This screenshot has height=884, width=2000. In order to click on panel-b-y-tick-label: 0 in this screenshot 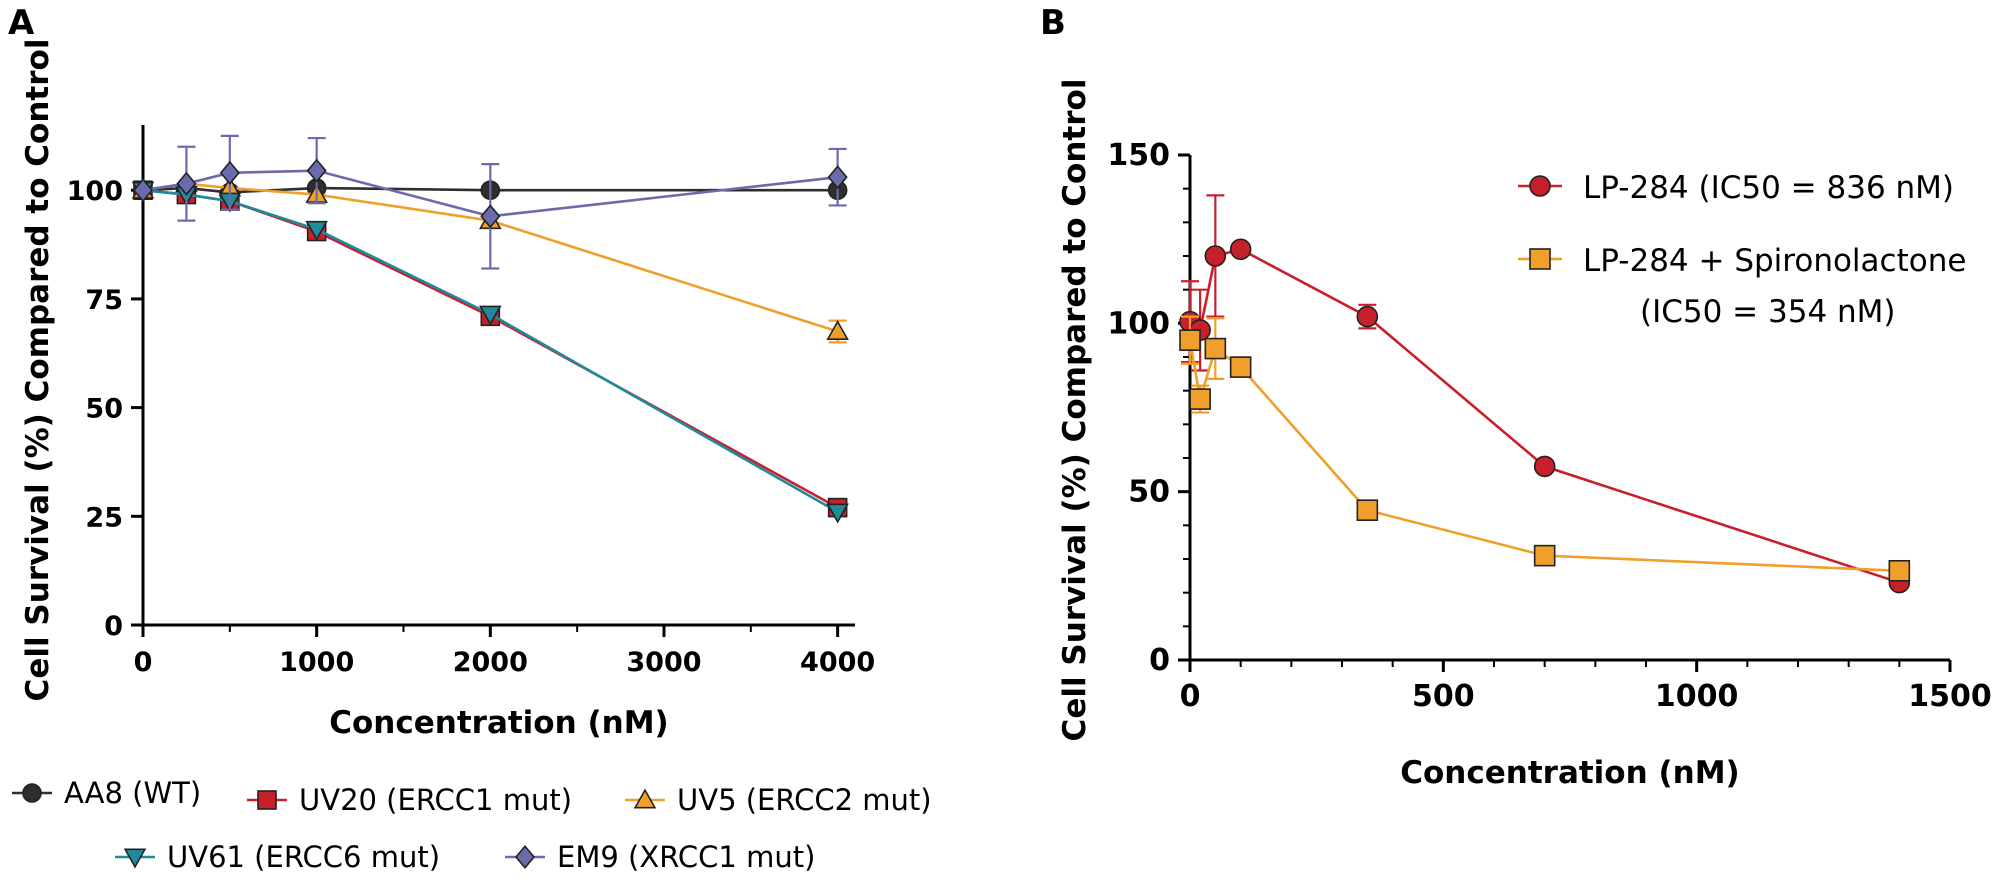, I will do `click(1159, 660)`.